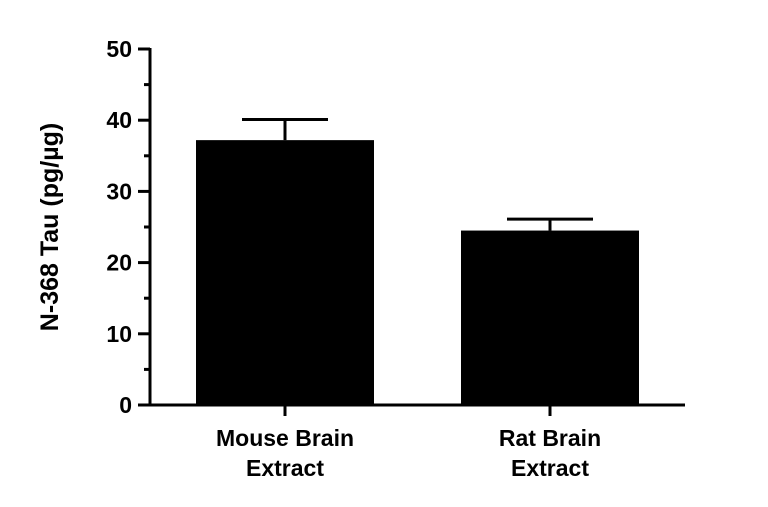 This screenshot has height=507, width=768. Describe the element at coordinates (119, 49) in the screenshot. I see `y-tick-label: 50` at that location.